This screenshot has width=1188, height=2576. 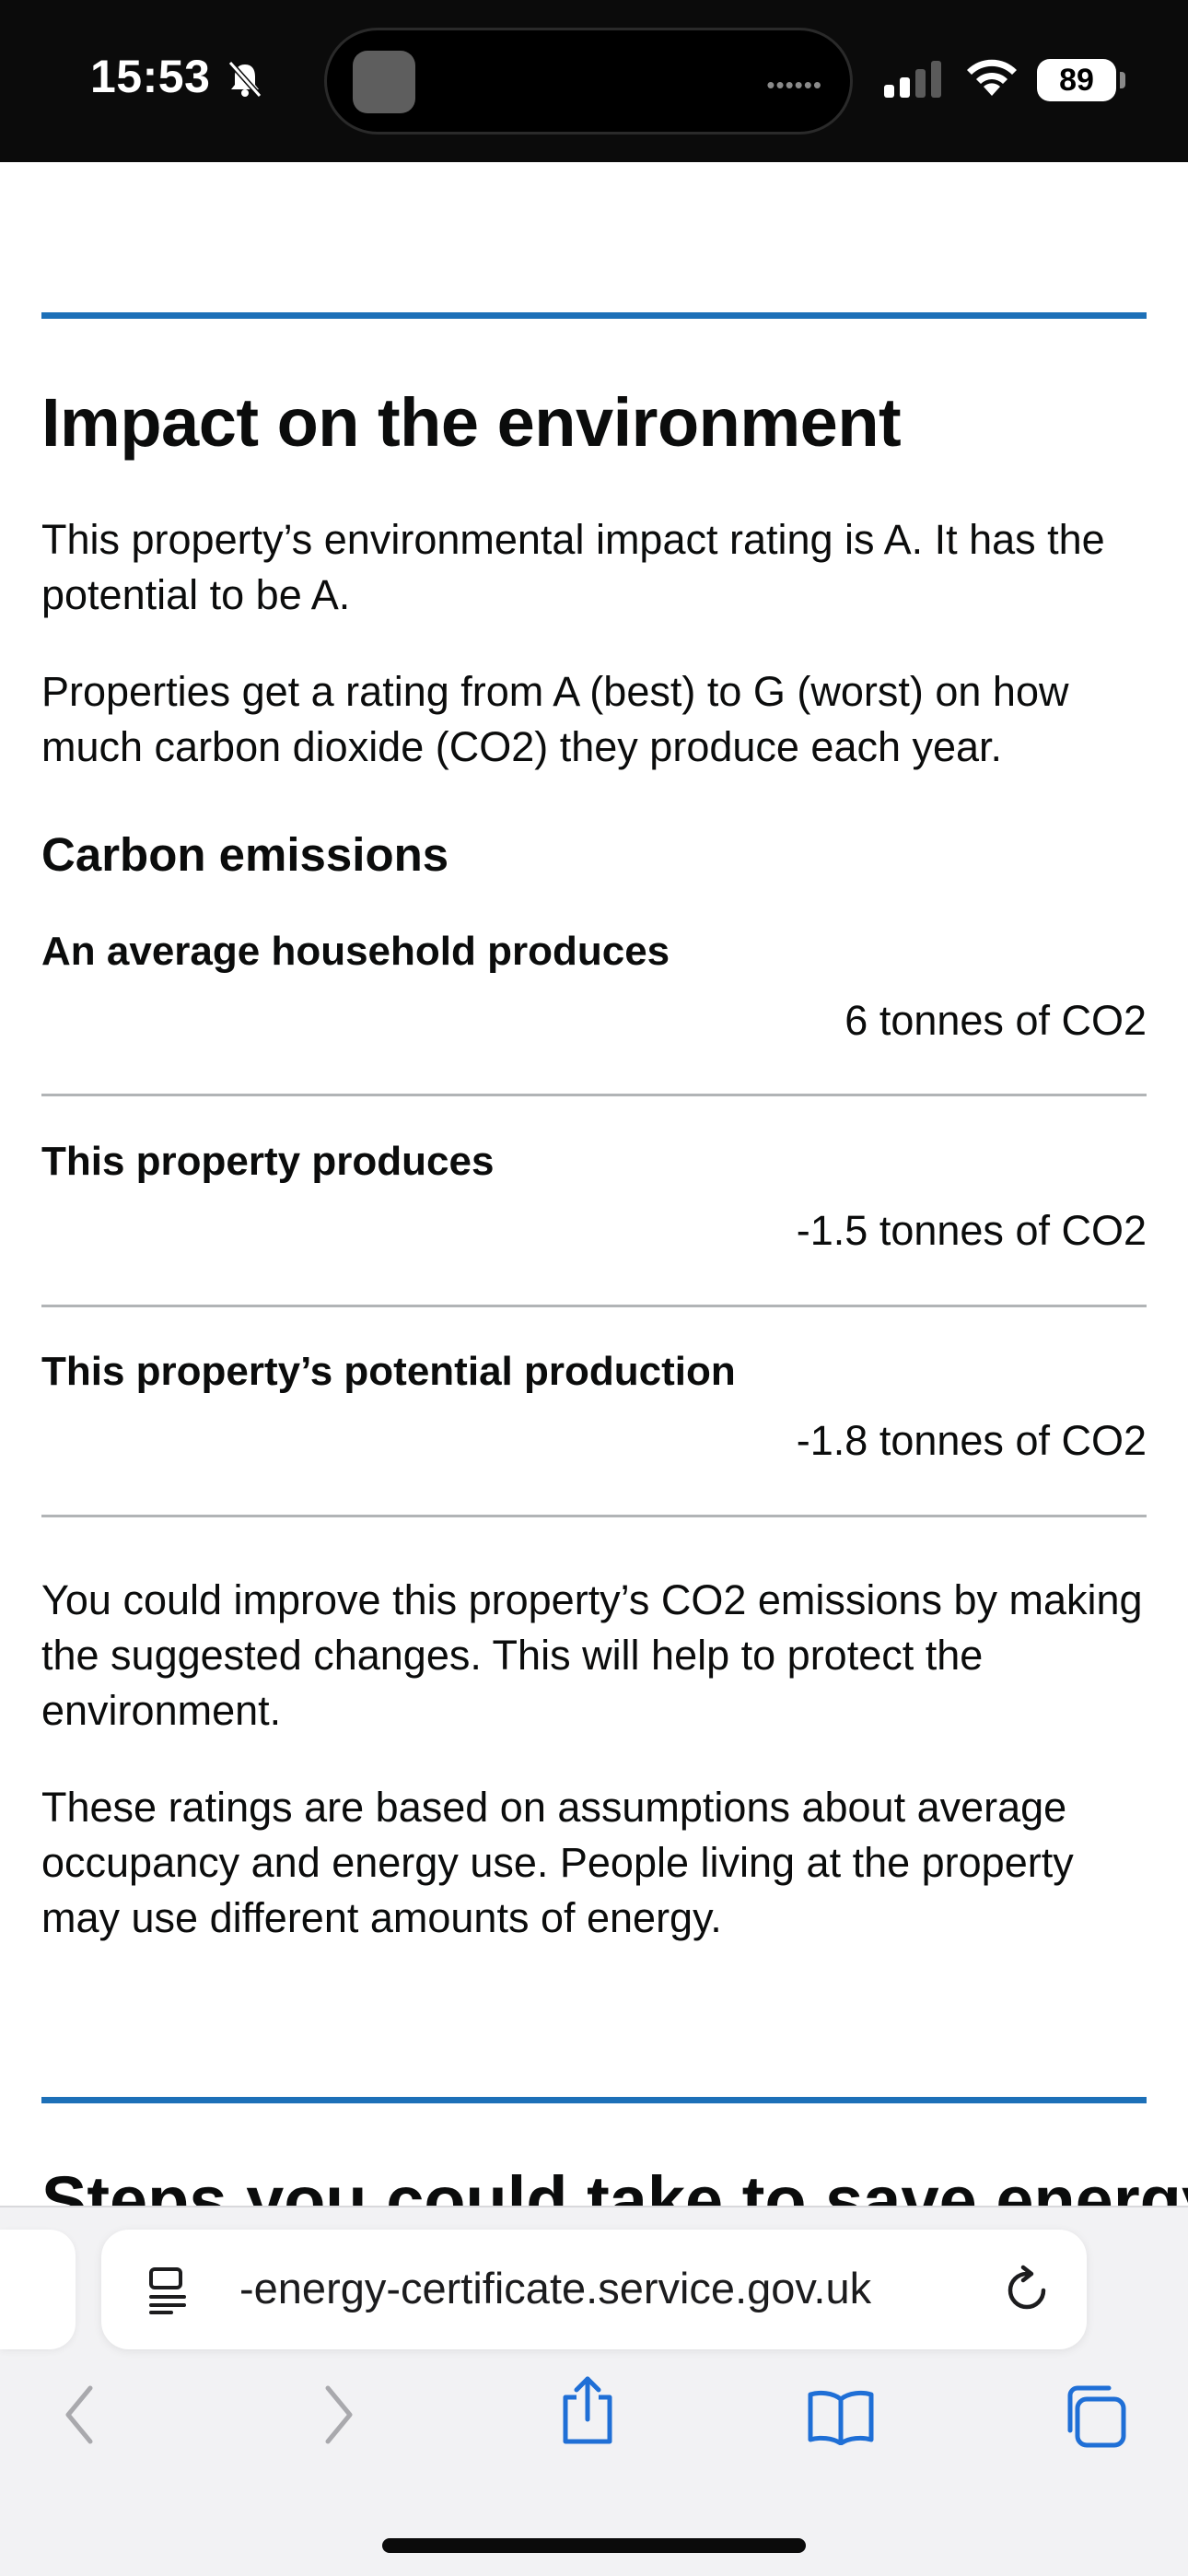 What do you see at coordinates (169, 2292) in the screenshot?
I see `page-menu-icon` at bounding box center [169, 2292].